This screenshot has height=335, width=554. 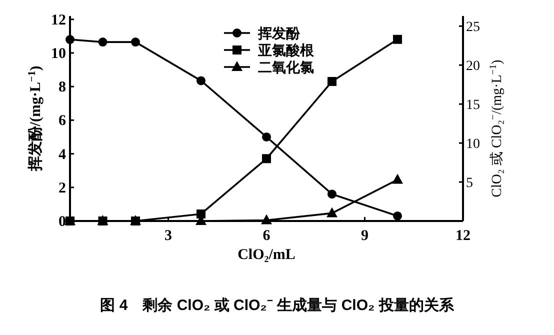 What do you see at coordinates (473, 144) in the screenshot?
I see `y2-tick-label: 10` at bounding box center [473, 144].